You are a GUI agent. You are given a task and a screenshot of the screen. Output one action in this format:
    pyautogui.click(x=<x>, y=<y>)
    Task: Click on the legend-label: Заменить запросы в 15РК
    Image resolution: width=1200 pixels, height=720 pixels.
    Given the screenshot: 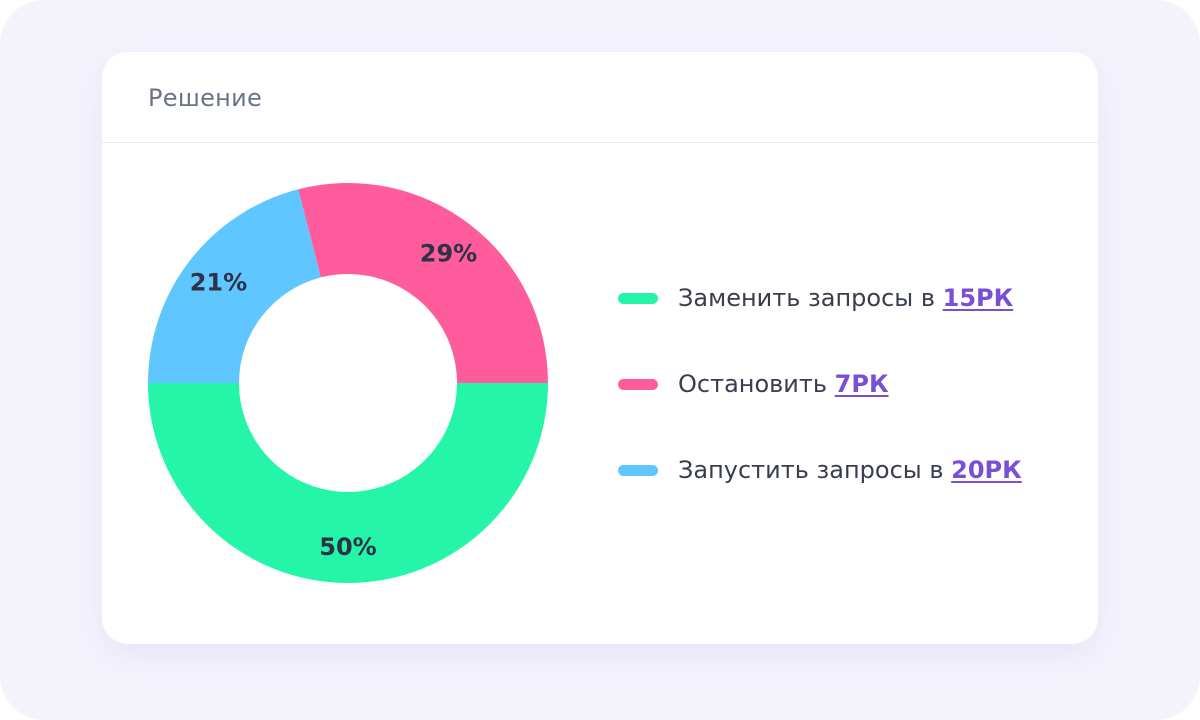 What is the action you would take?
    pyautogui.click(x=845, y=298)
    